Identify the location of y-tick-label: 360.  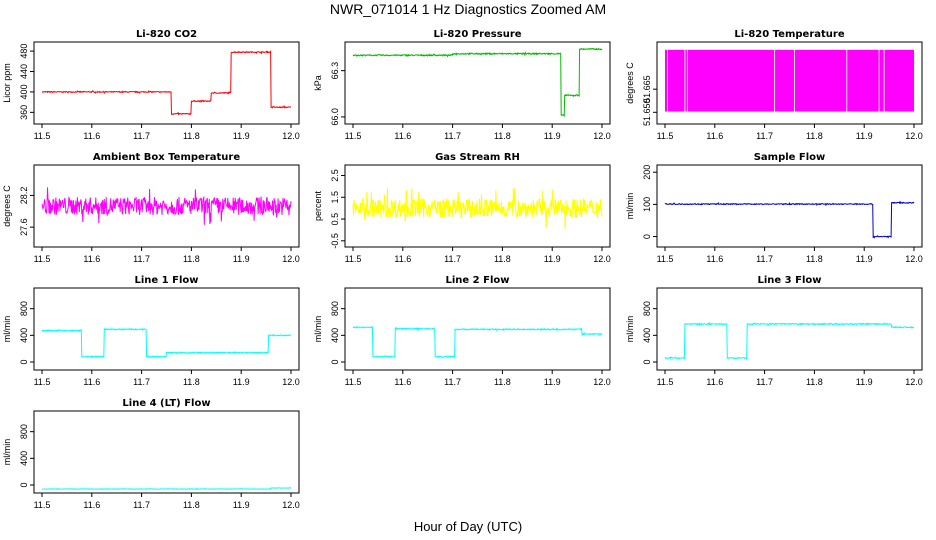
(24, 112).